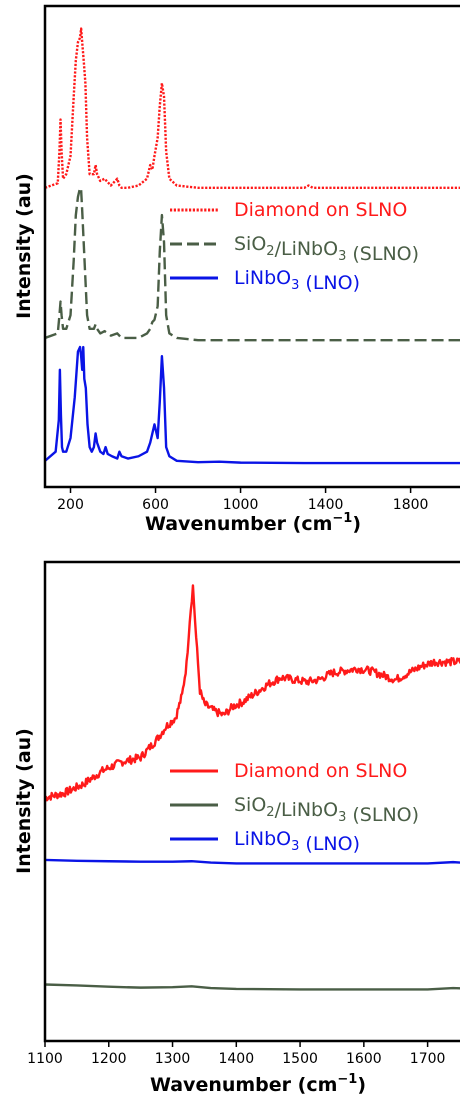 The image size is (460, 1099). What do you see at coordinates (109, 1059) in the screenshot?
I see `chart-bottom-xtick-label-1: 1200` at bounding box center [109, 1059].